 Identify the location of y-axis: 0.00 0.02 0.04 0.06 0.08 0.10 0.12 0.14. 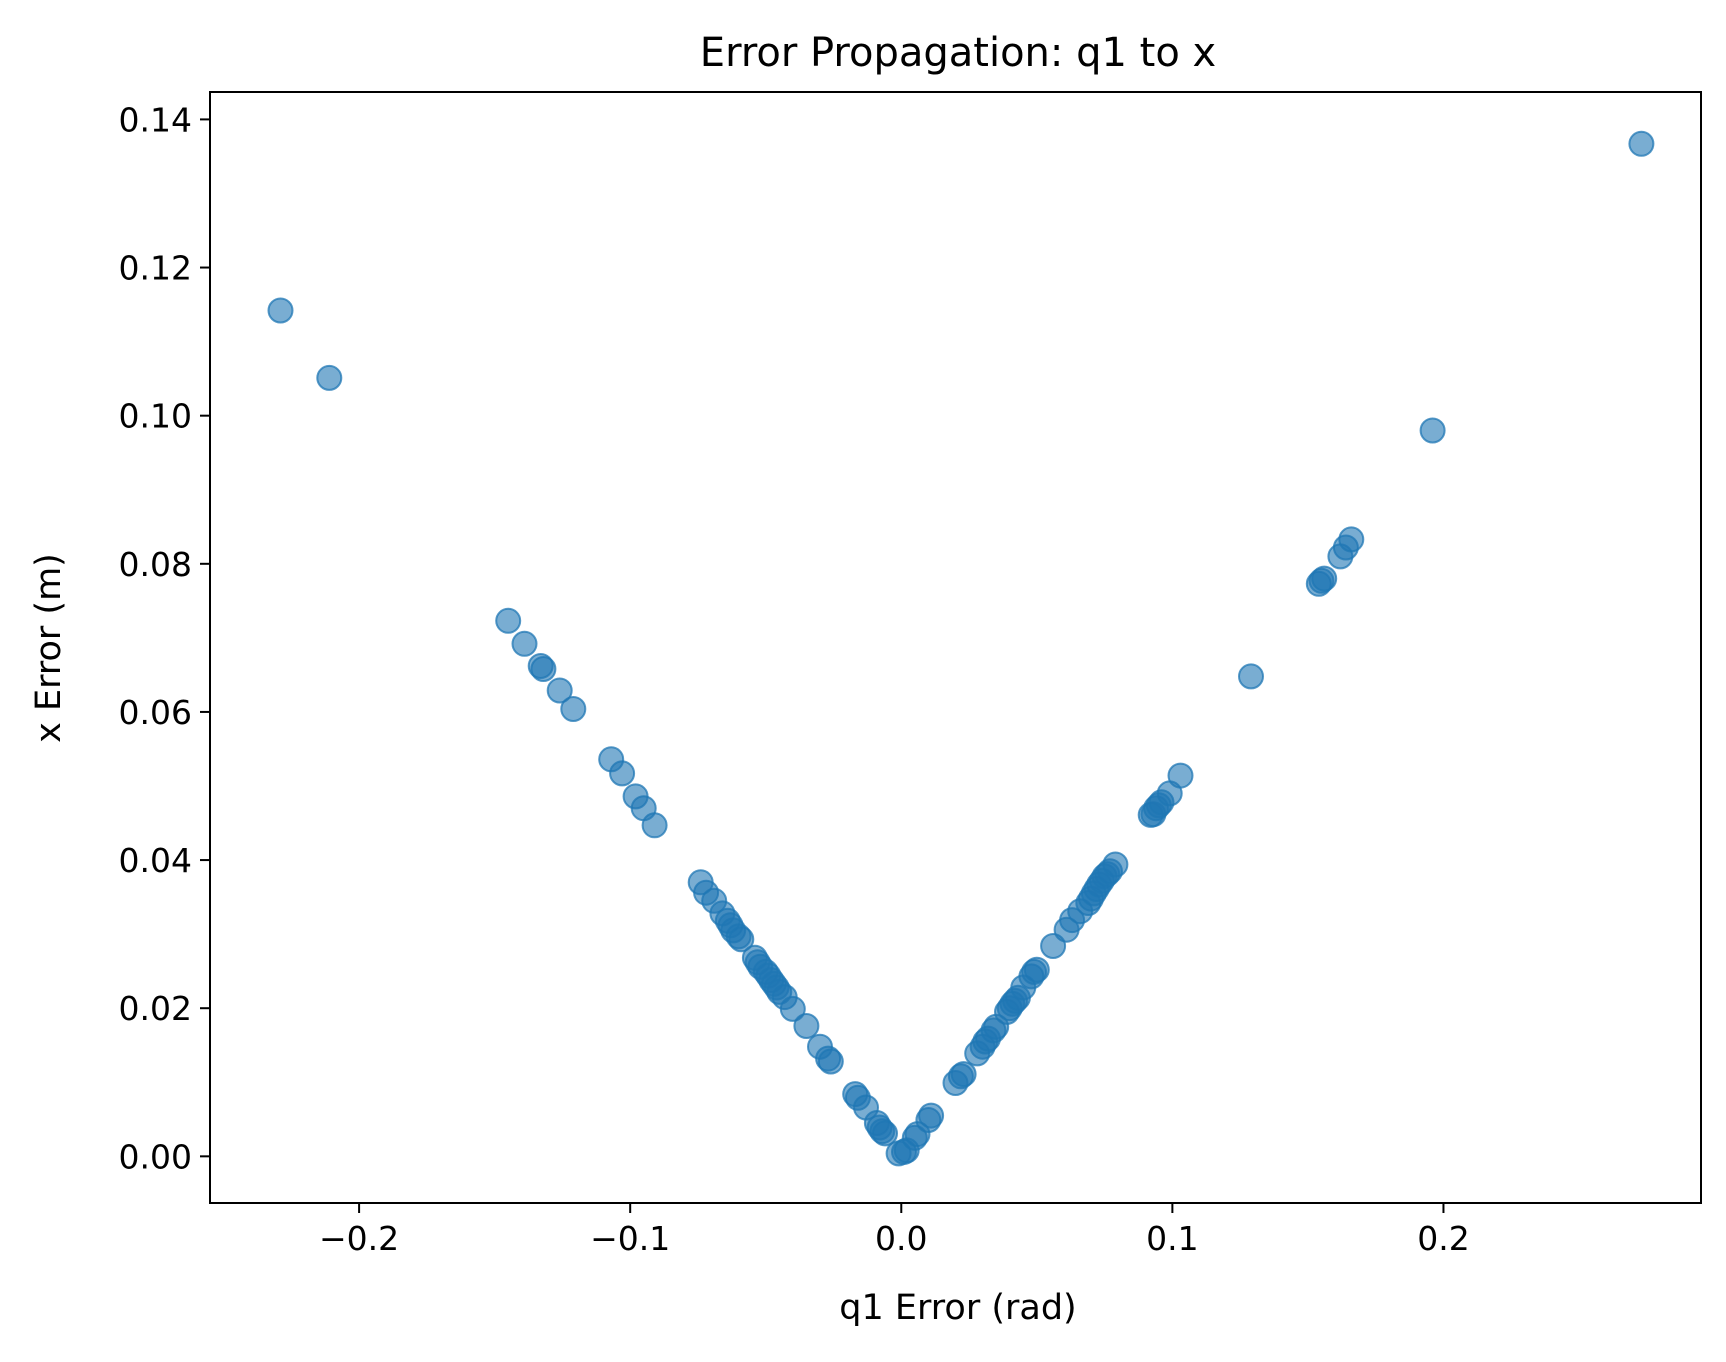
(164, 638).